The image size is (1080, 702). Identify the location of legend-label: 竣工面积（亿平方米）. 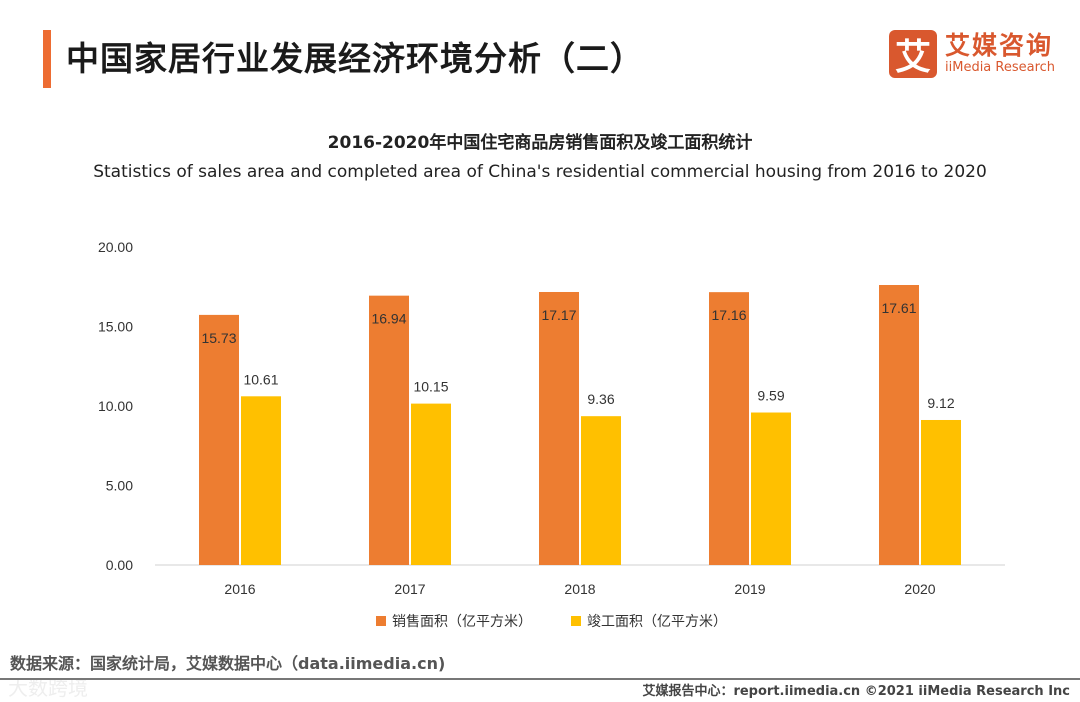
(657, 622).